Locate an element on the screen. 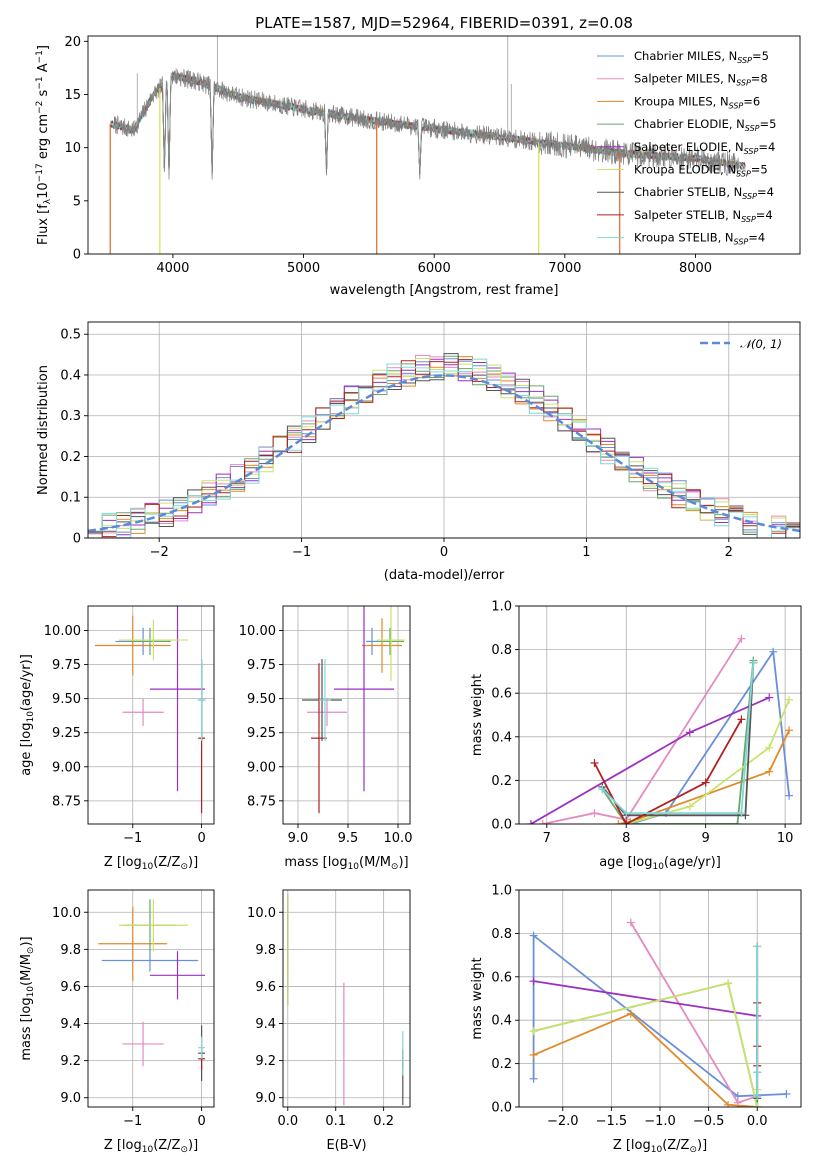  legend-label-value: =8 is located at coordinates (759, 79).